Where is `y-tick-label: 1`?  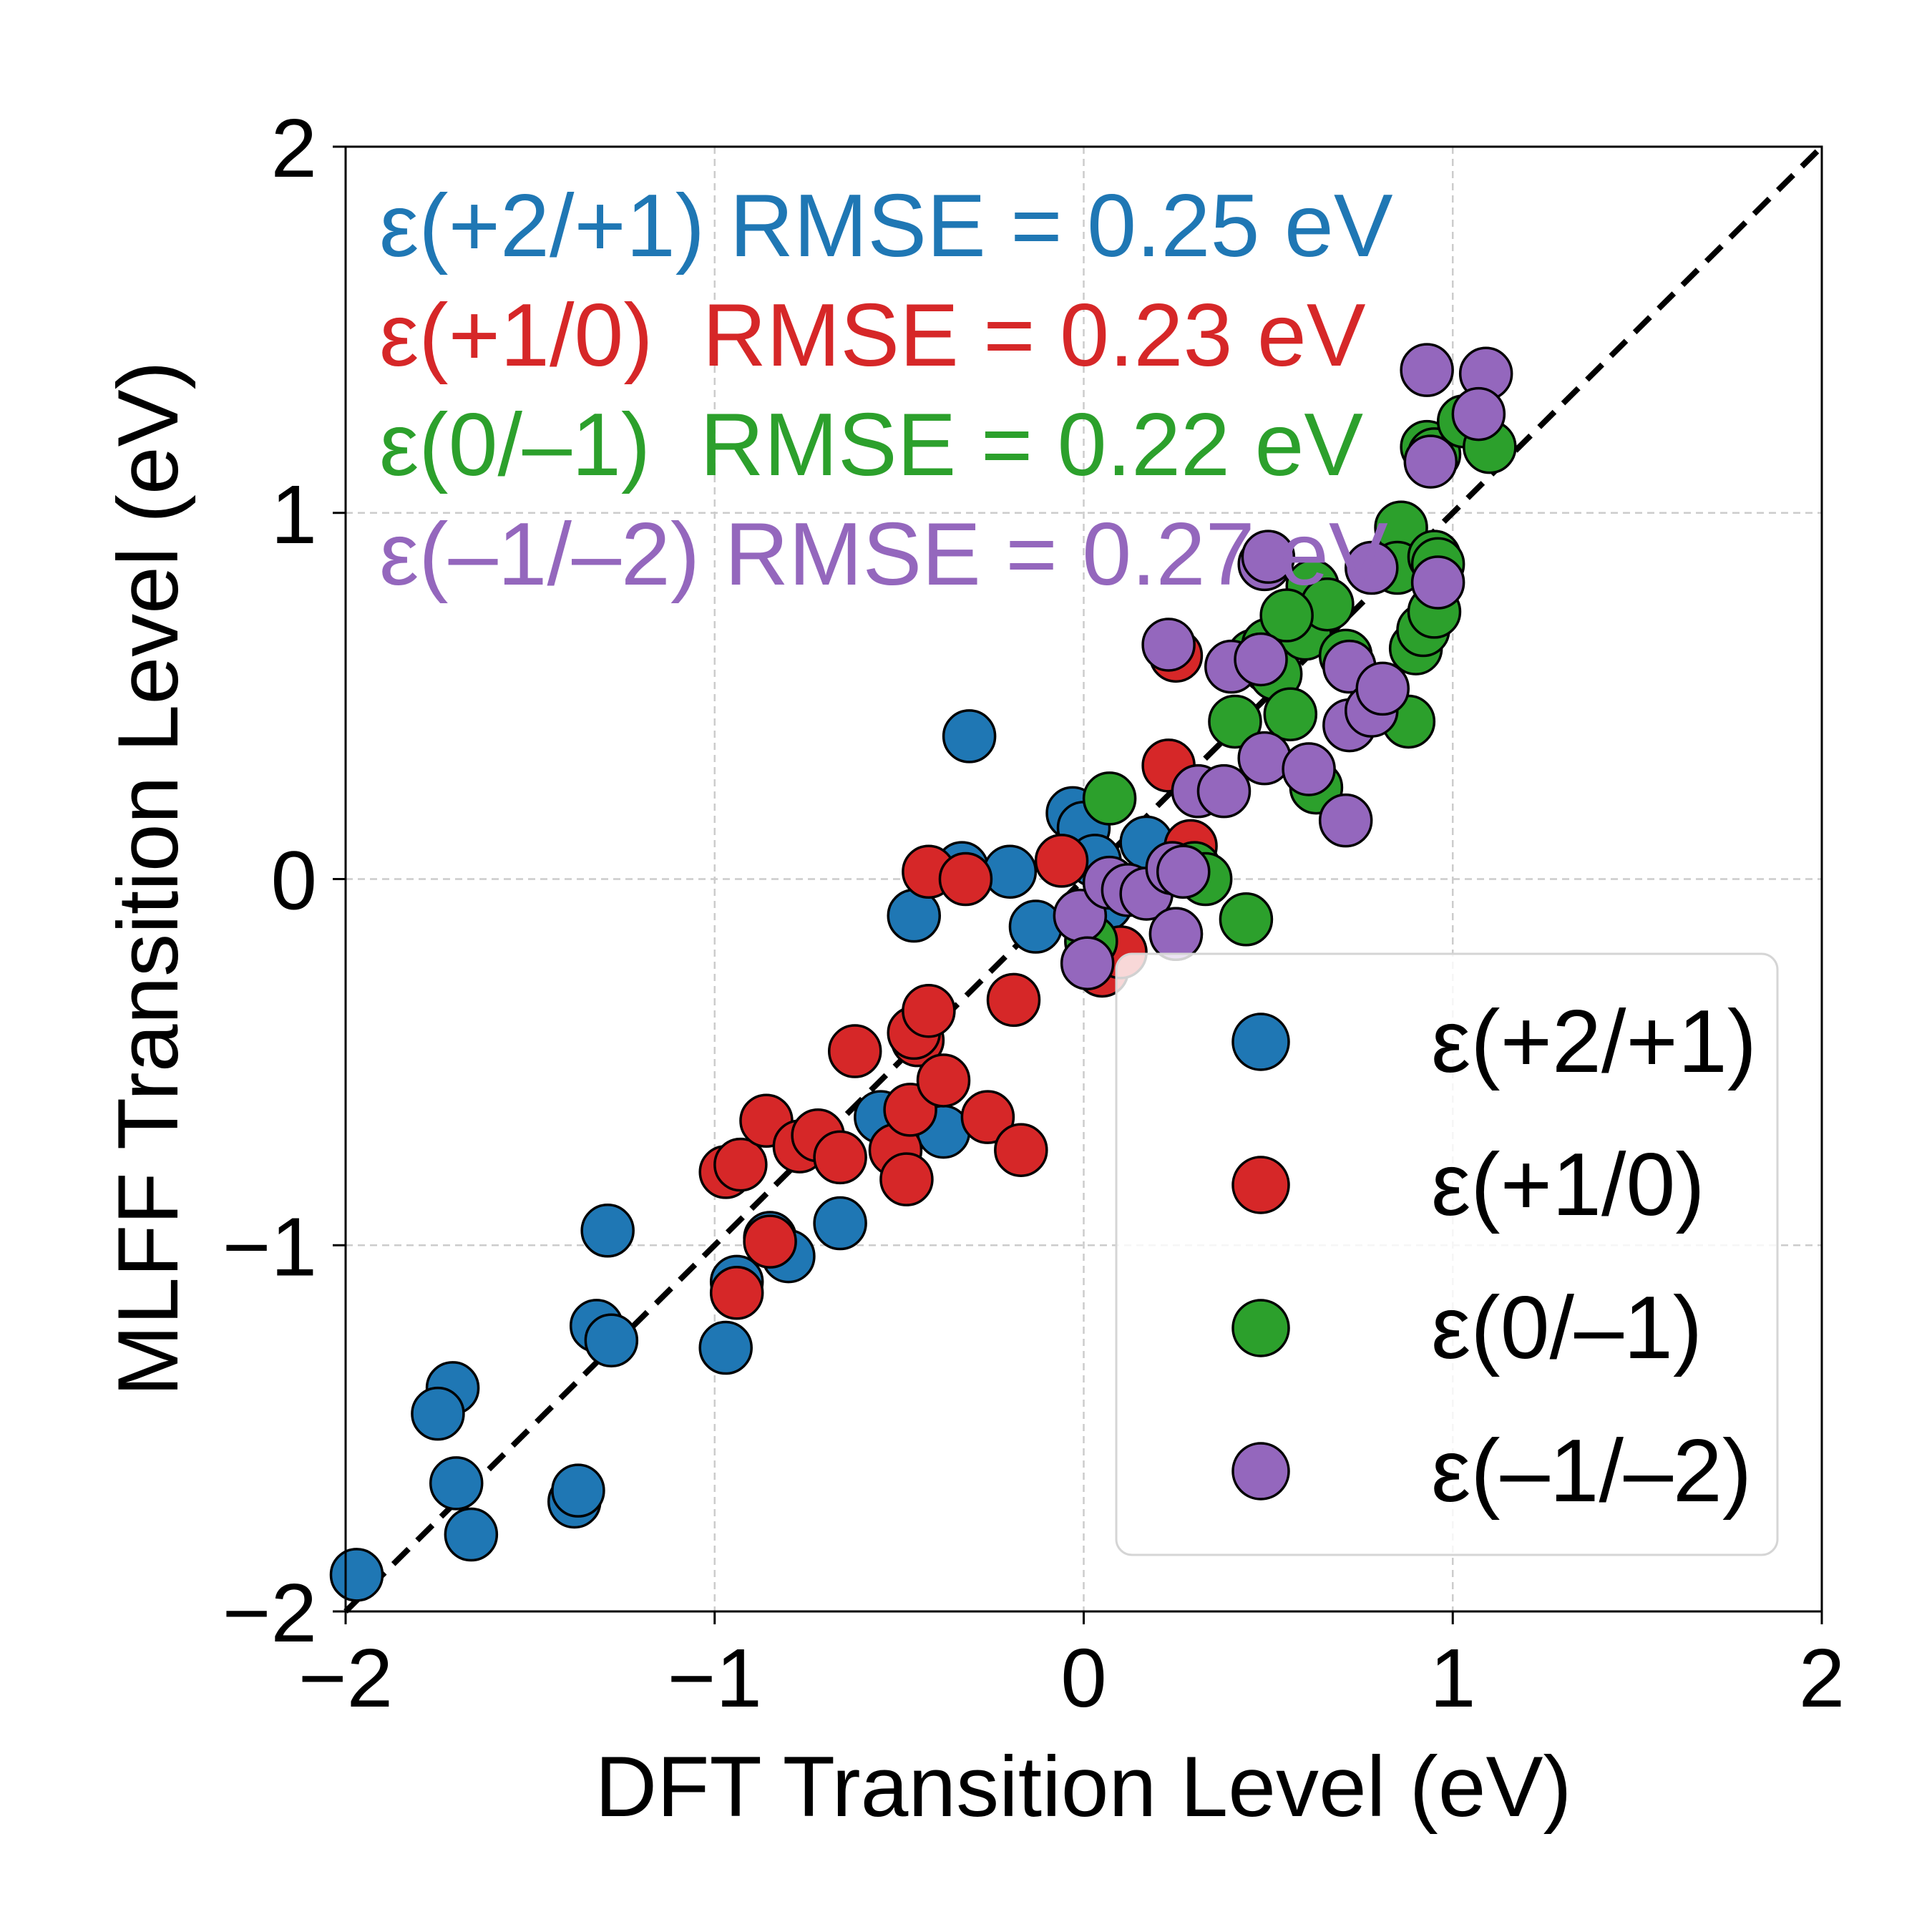 y-tick-label: 1 is located at coordinates (293, 514).